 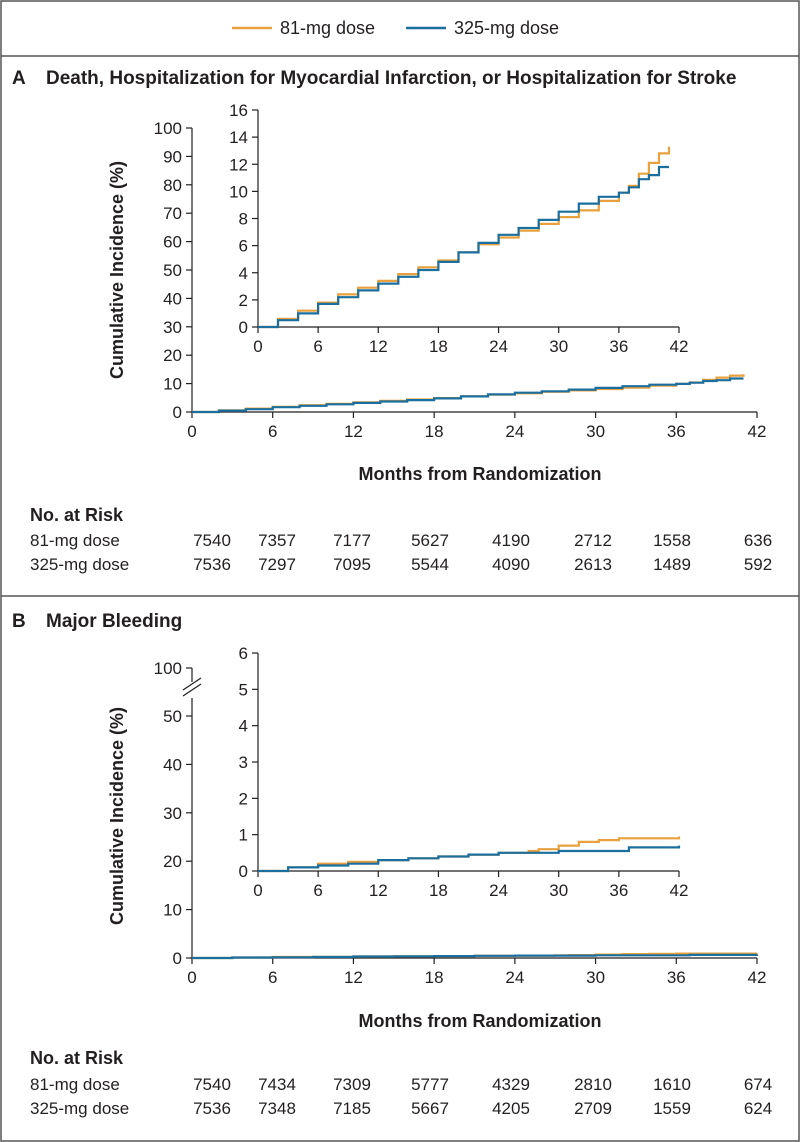 What do you see at coordinates (480, 474) in the screenshot?
I see `panel-a-xlabel: Months from Randomization` at bounding box center [480, 474].